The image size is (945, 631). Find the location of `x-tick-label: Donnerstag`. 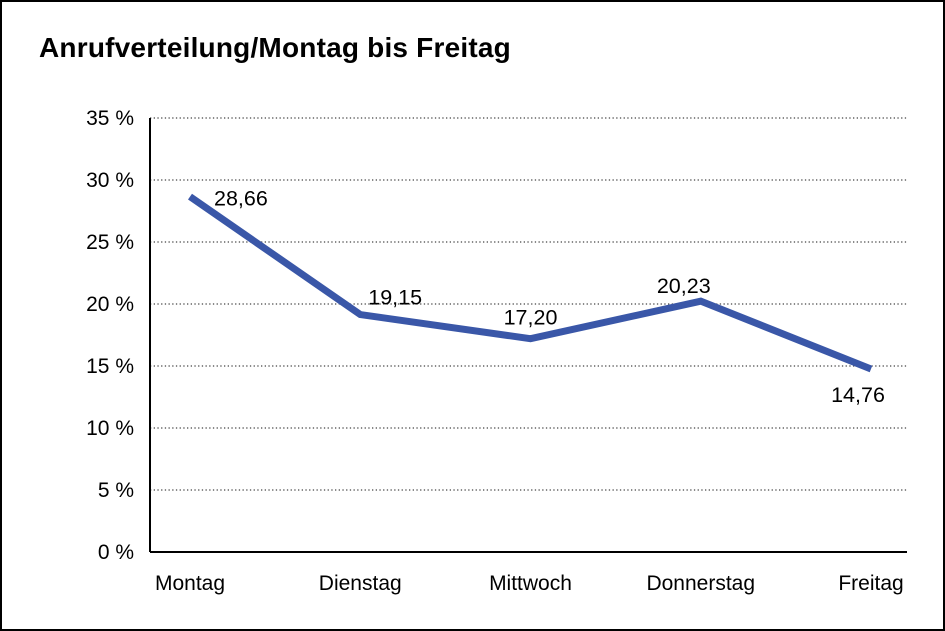

x-tick-label: Donnerstag is located at coordinates (700, 583).